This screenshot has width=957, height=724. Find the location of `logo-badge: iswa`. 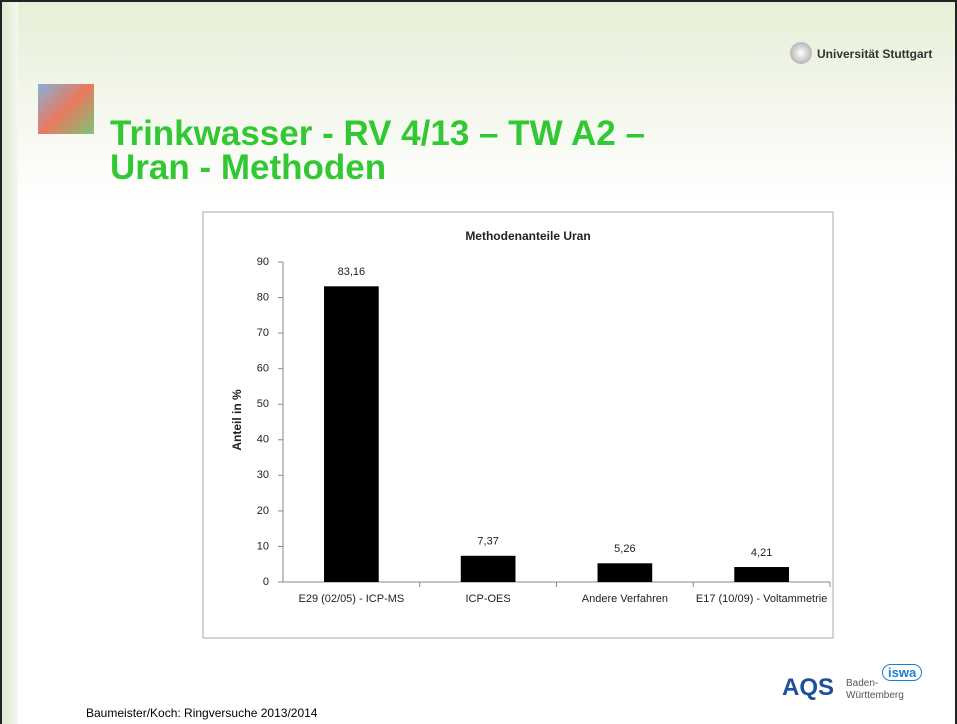

logo-badge: iswa is located at coordinates (902, 672).